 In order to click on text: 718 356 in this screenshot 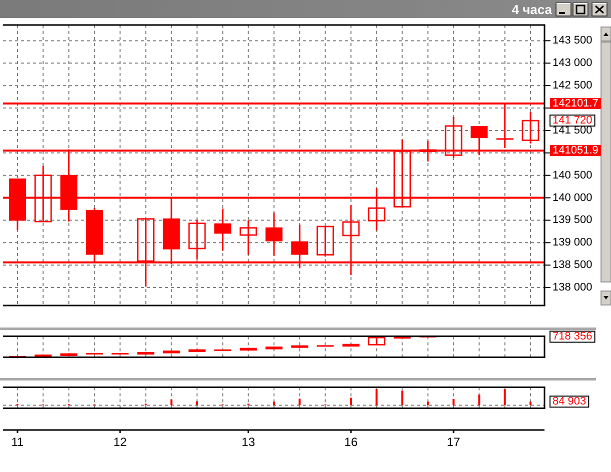, I will do `click(572, 336)`.